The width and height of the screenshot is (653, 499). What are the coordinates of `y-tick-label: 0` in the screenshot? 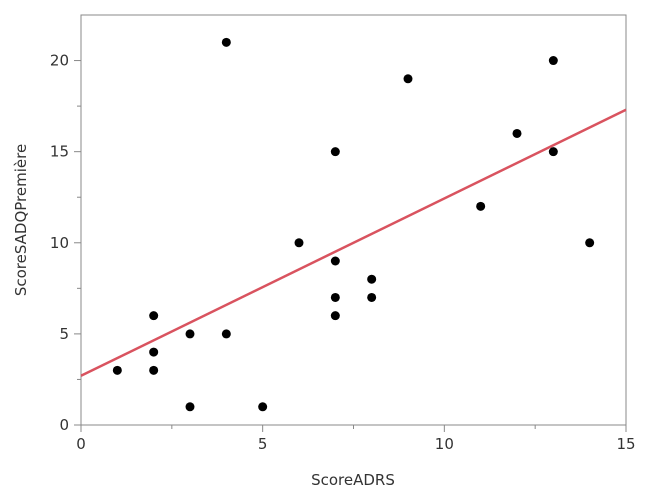 It's located at (64, 425).